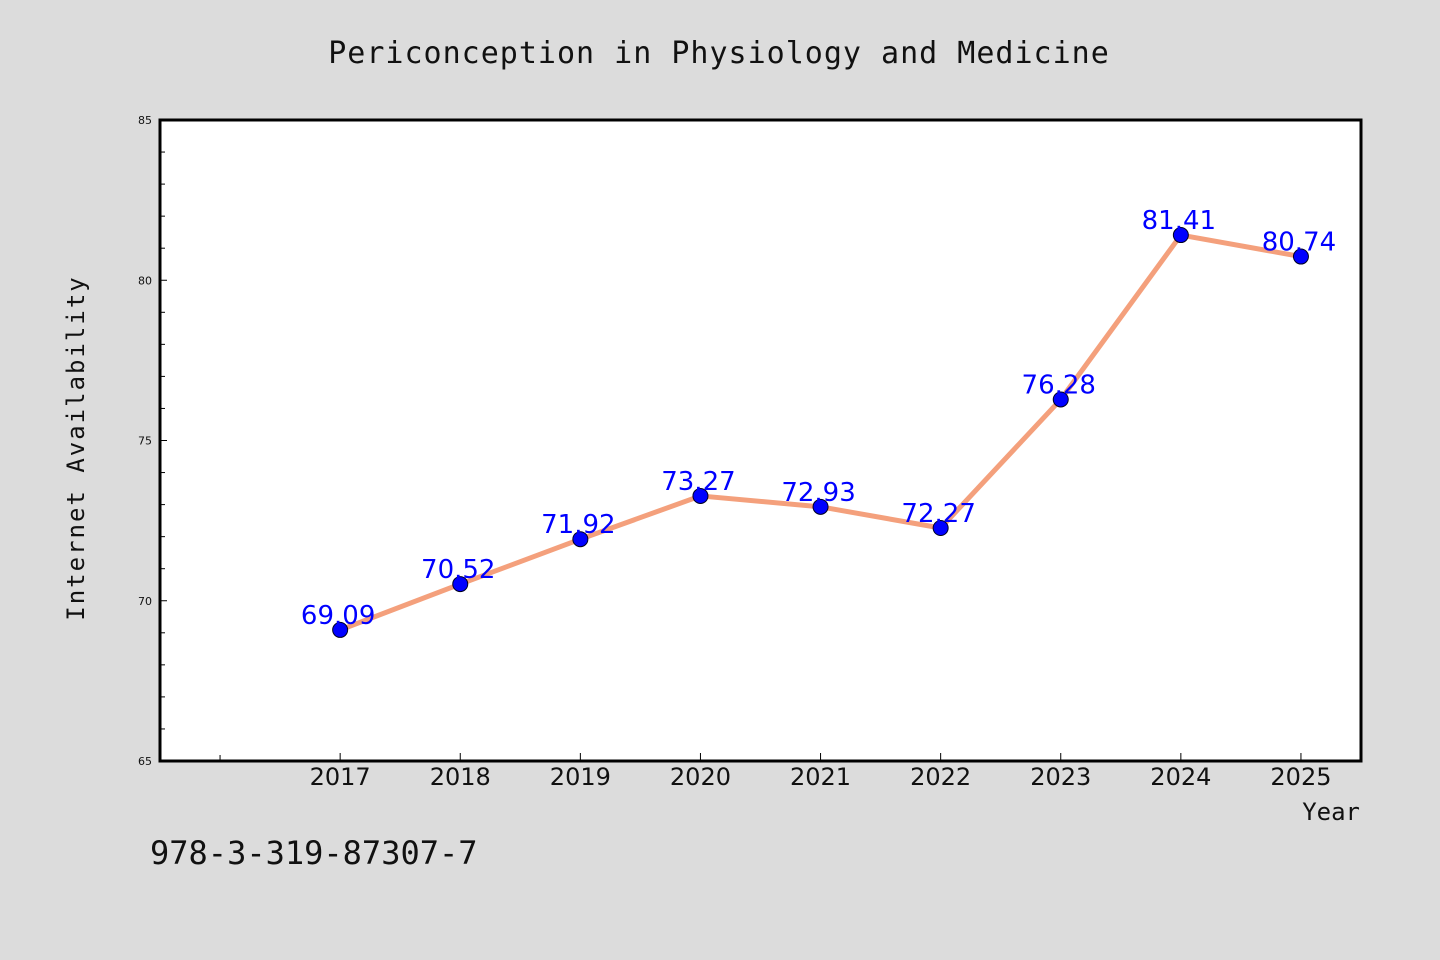 This screenshot has height=960, width=1440. What do you see at coordinates (1179, 221) in the screenshot?
I see `data-point-label: 81.41` at bounding box center [1179, 221].